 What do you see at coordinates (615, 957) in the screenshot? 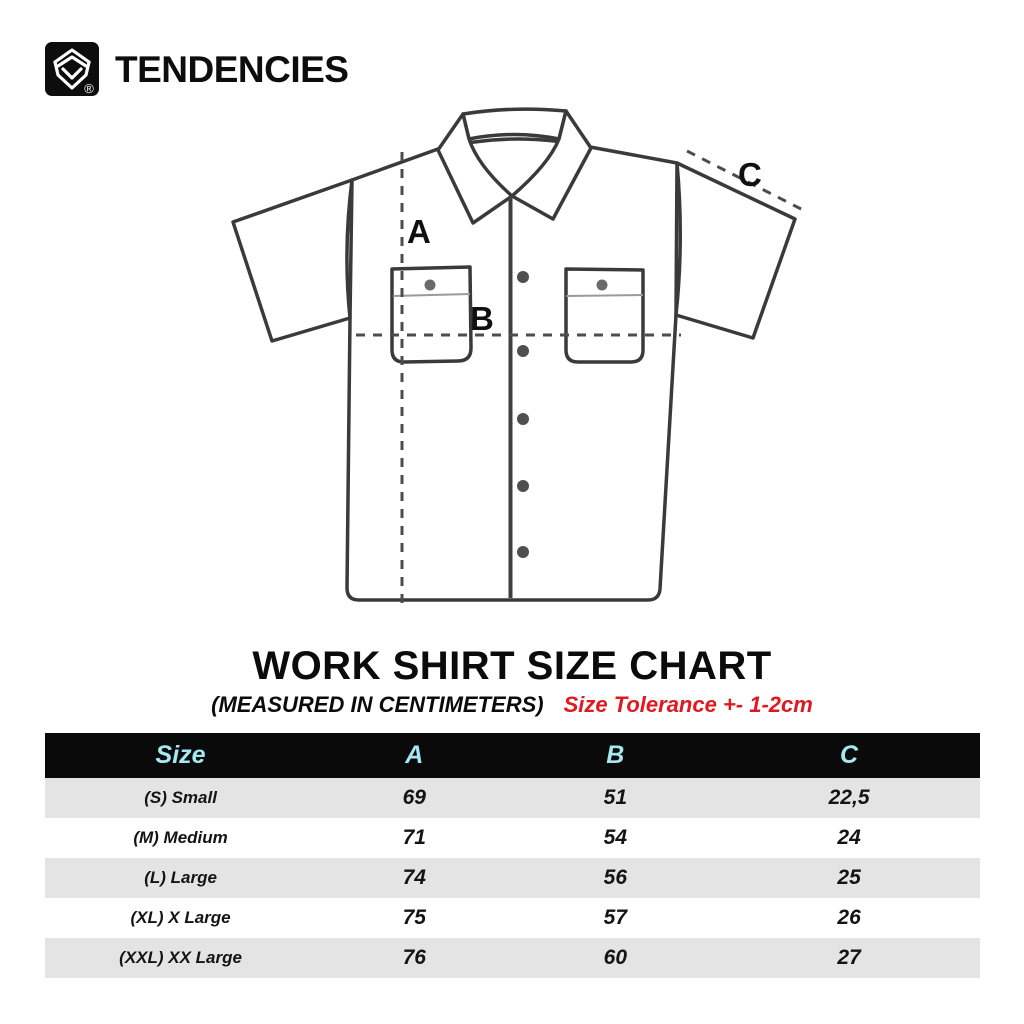
I see `value-b: 60` at bounding box center [615, 957].